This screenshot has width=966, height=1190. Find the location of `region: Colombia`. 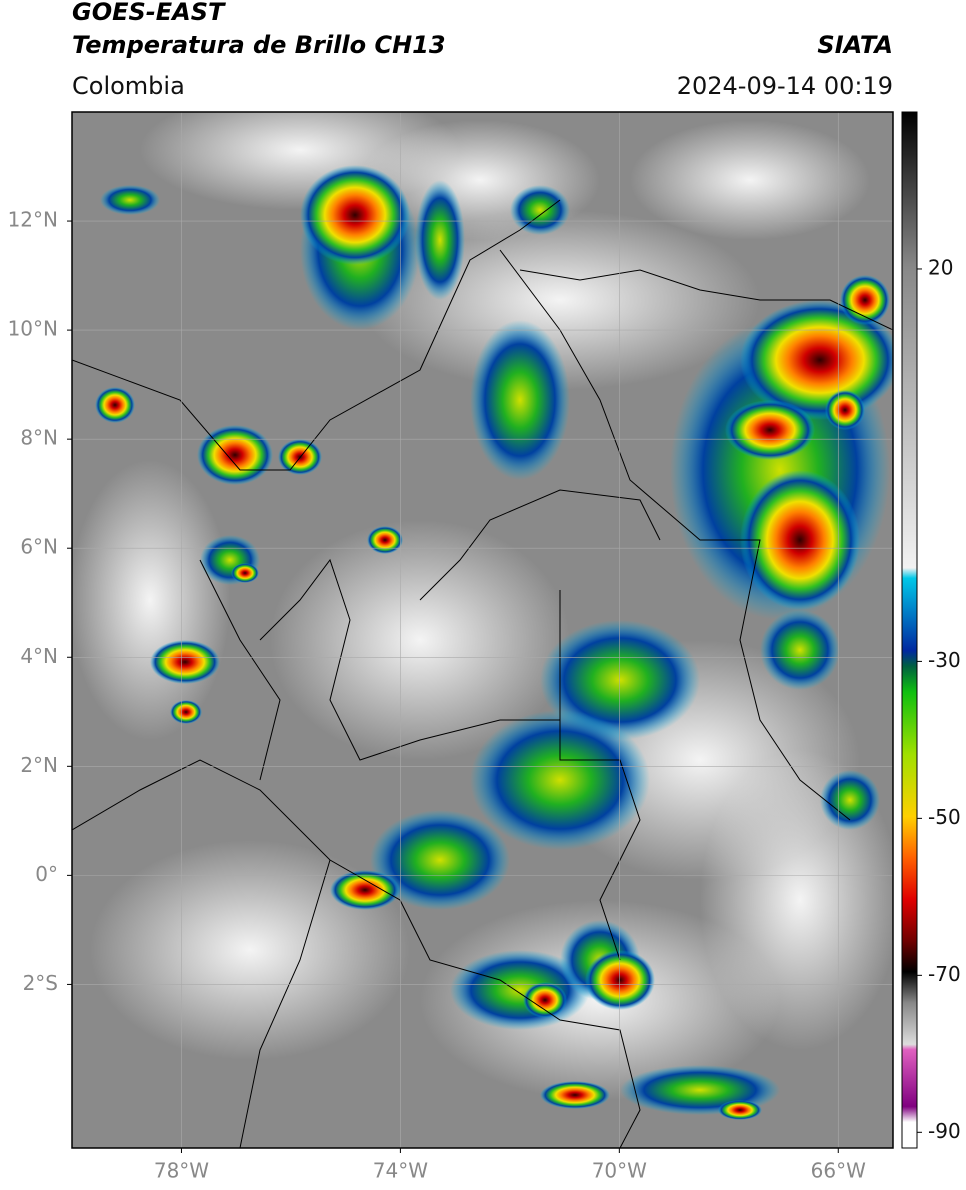

region: Colombia is located at coordinates (128, 86).